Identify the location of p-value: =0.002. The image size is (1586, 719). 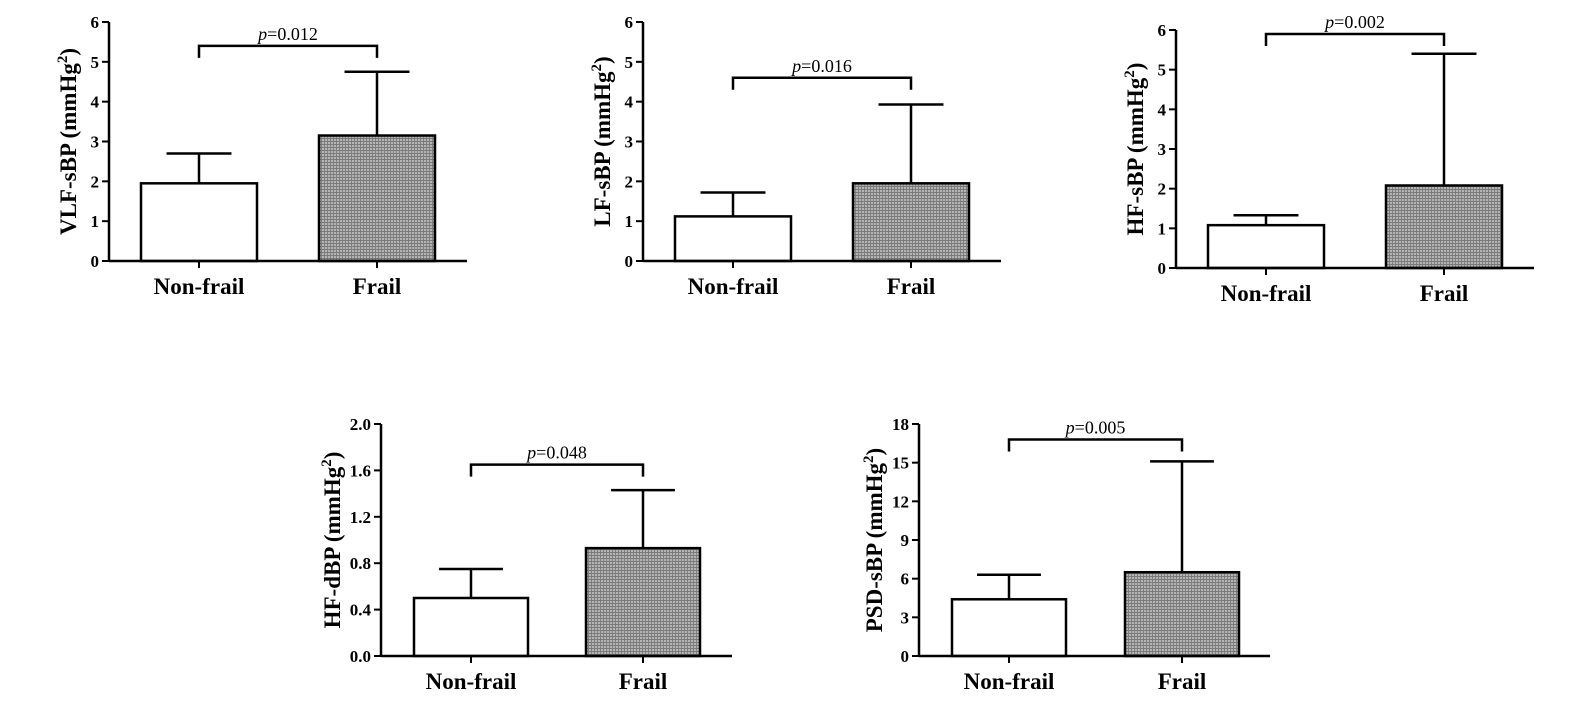
(1359, 22).